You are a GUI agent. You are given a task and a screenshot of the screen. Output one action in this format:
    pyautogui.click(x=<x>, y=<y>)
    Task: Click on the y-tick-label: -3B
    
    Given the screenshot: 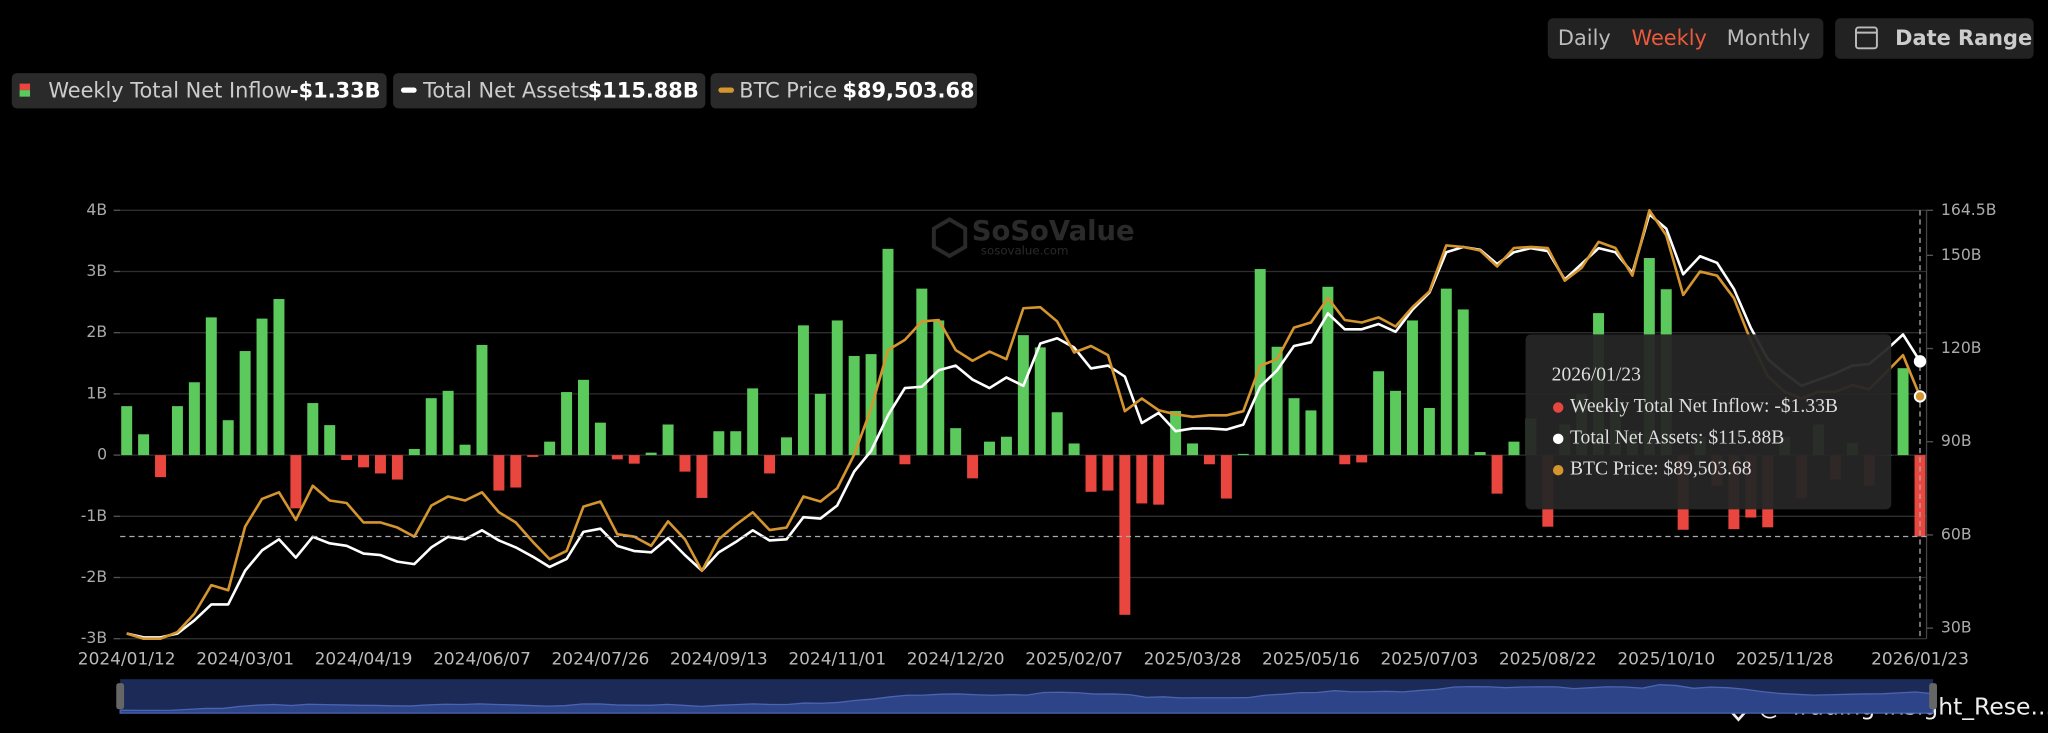 What is the action you would take?
    pyautogui.click(x=94, y=637)
    